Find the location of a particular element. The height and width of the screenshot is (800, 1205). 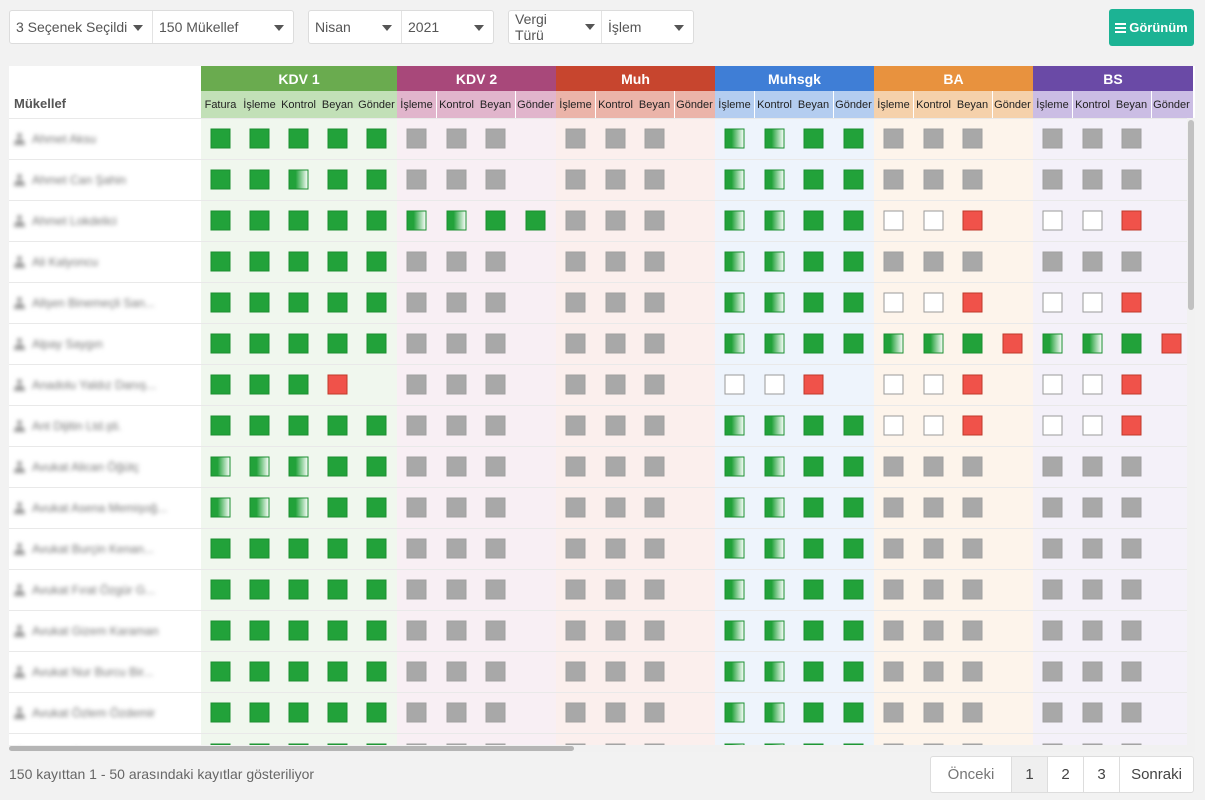

page-button-3: 3 is located at coordinates (1101, 774).